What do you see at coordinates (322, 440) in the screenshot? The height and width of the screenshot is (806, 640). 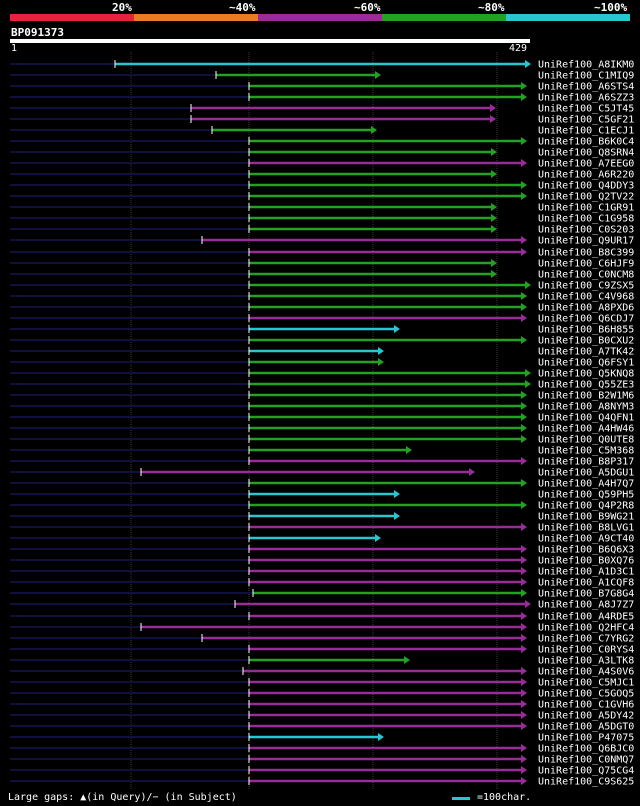 I see `hit-row: UniRef100_Q0UTE8` at bounding box center [322, 440].